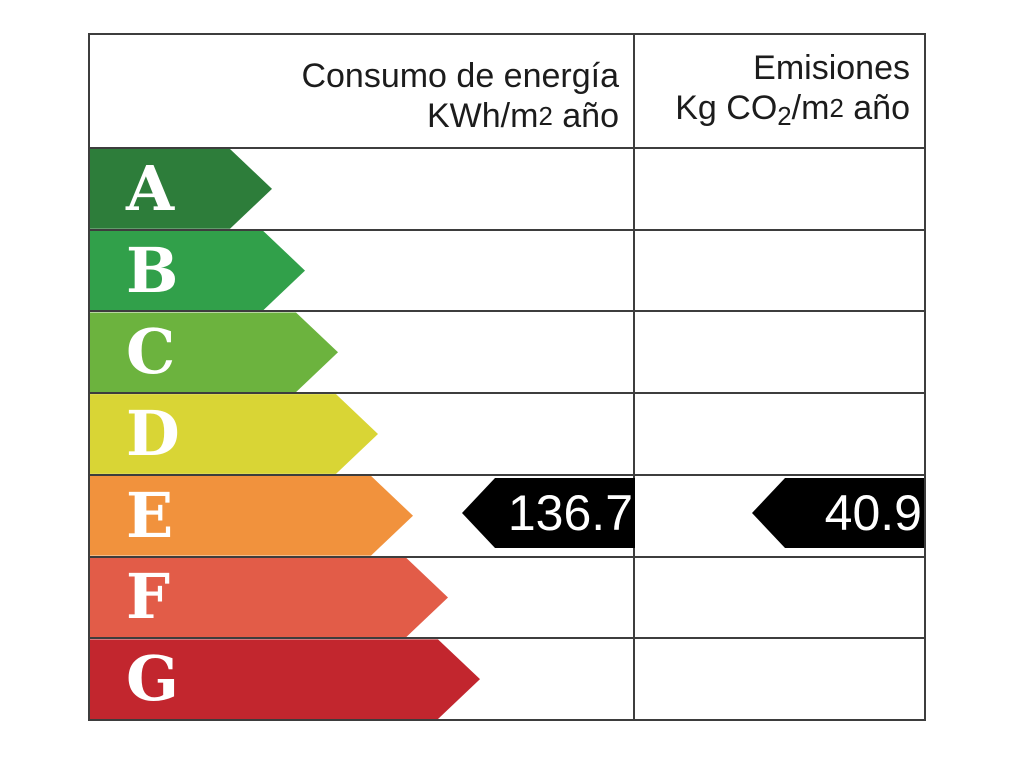  Describe the element at coordinates (152, 270) in the screenshot. I see `rating-letter-b: B` at that location.